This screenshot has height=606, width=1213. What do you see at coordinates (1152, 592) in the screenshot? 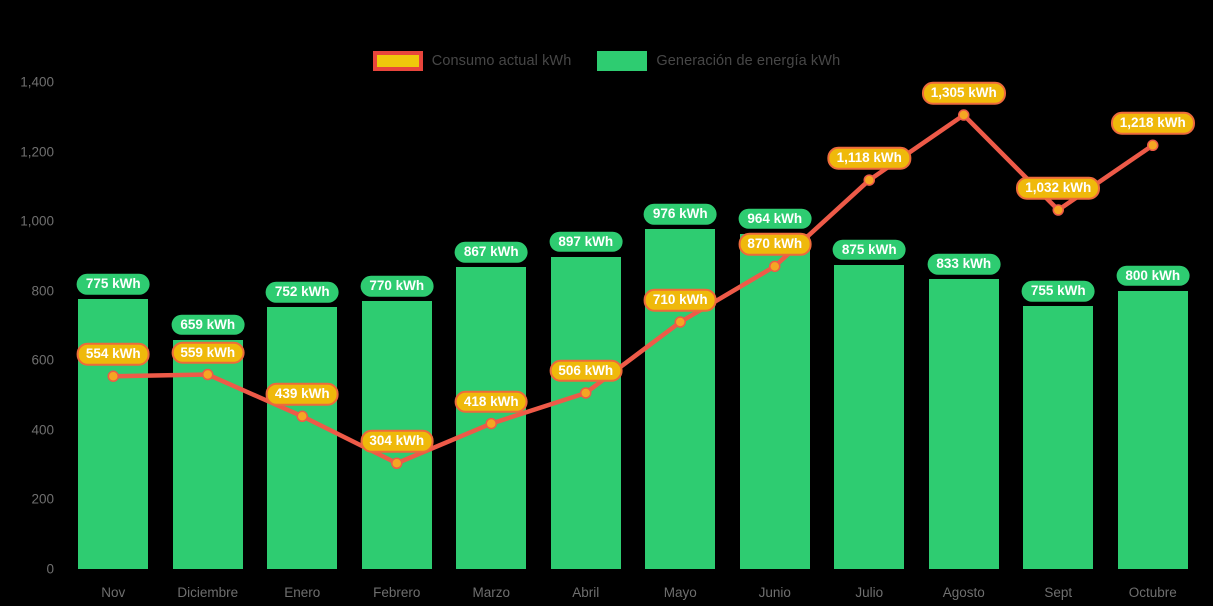
I see `x-axis-tick: Octubre` at bounding box center [1152, 592].